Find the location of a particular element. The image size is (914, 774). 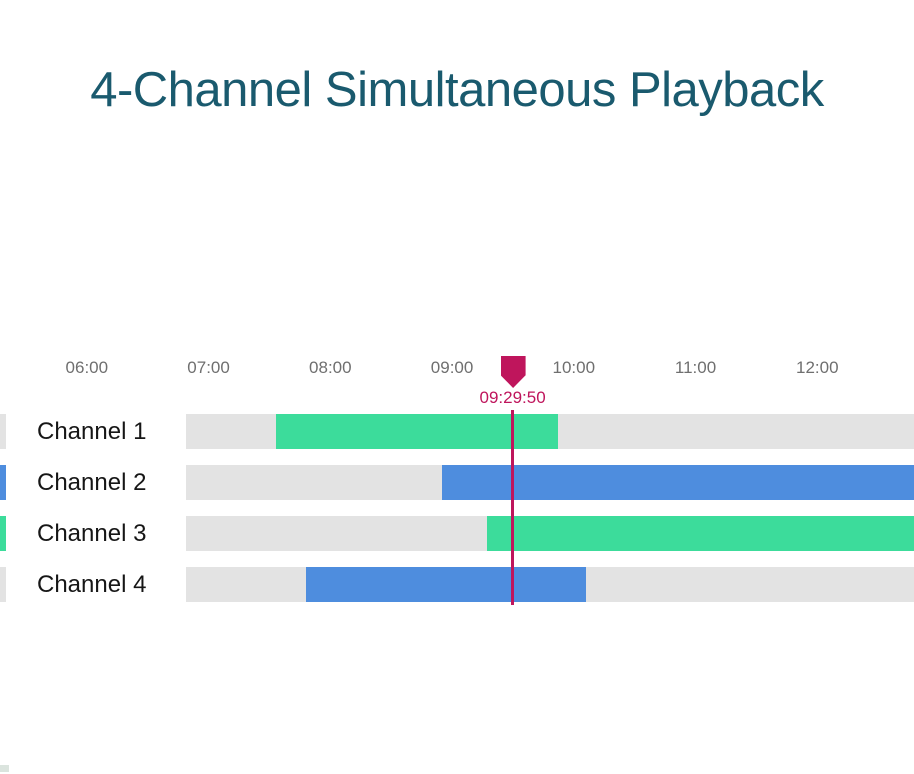

channel-row: Channel 4 is located at coordinates (457, 584).